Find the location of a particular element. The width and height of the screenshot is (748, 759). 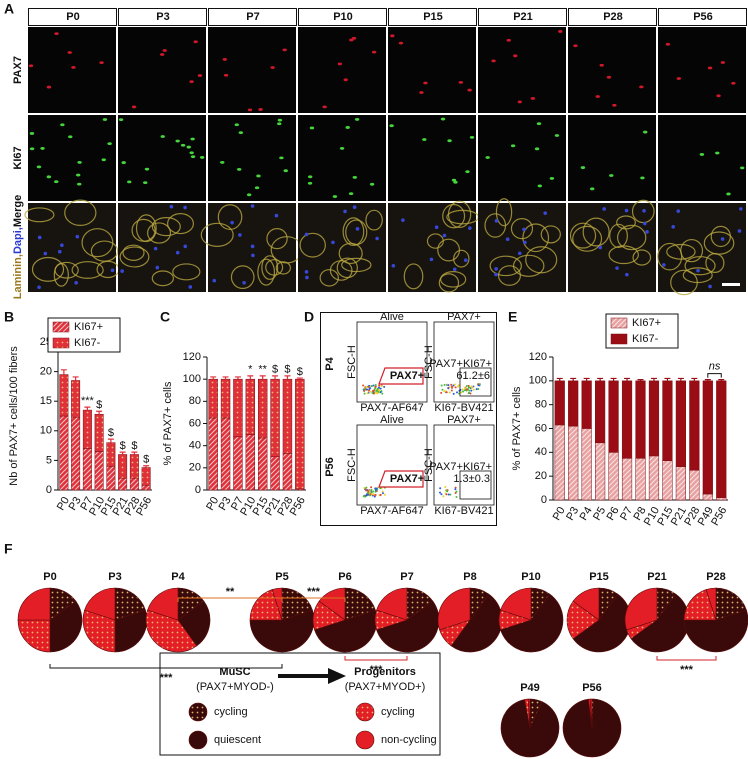

x-tick-label: P4 is located at coordinates (586, 514).